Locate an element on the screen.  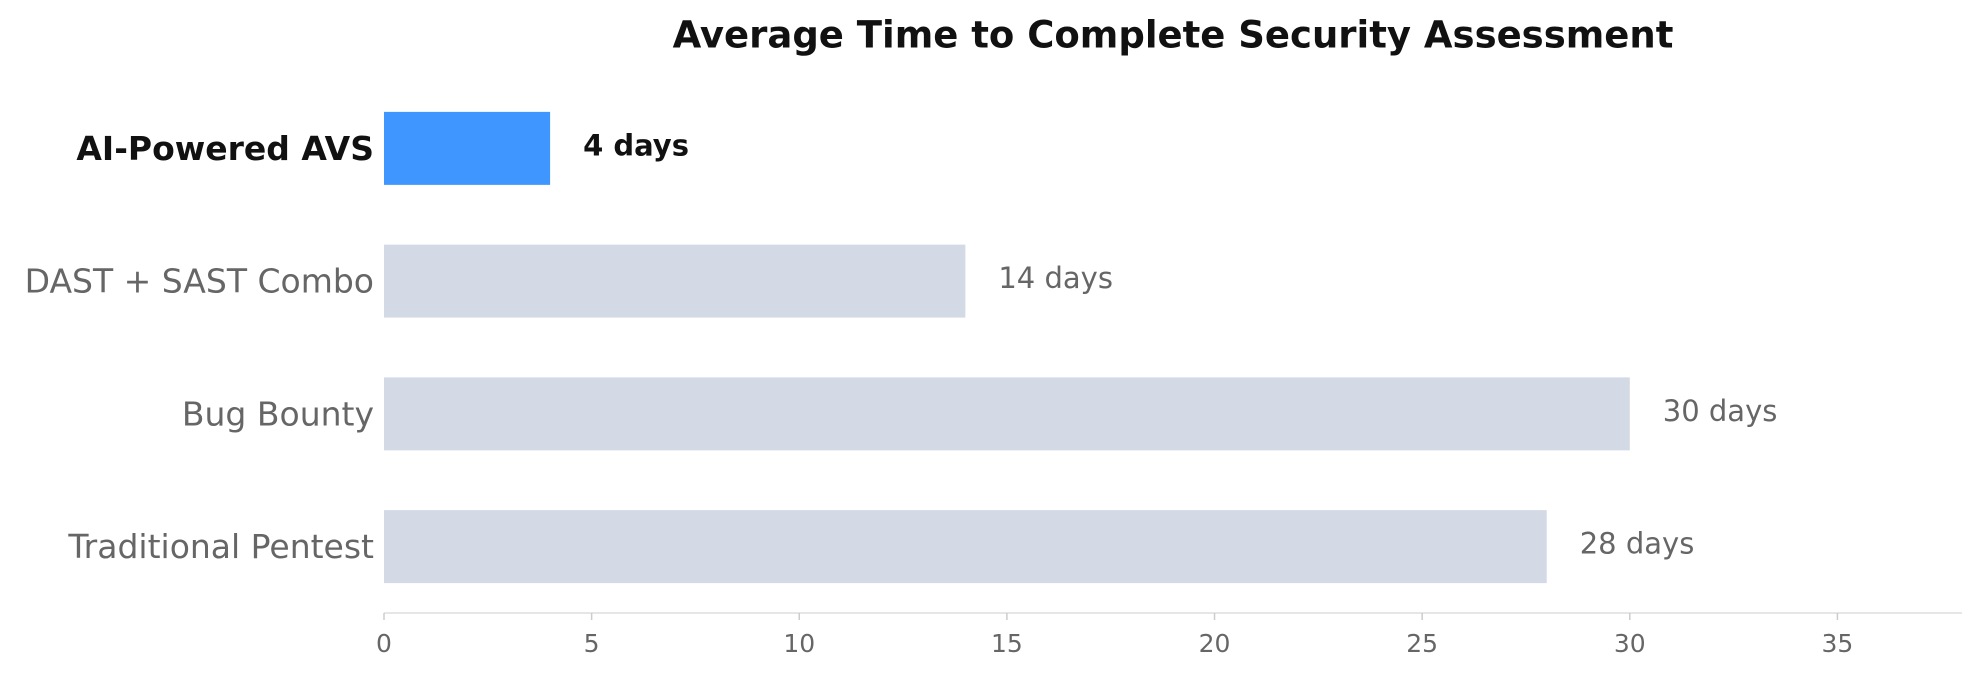
x-tick-label: 10 is located at coordinates (799, 643).